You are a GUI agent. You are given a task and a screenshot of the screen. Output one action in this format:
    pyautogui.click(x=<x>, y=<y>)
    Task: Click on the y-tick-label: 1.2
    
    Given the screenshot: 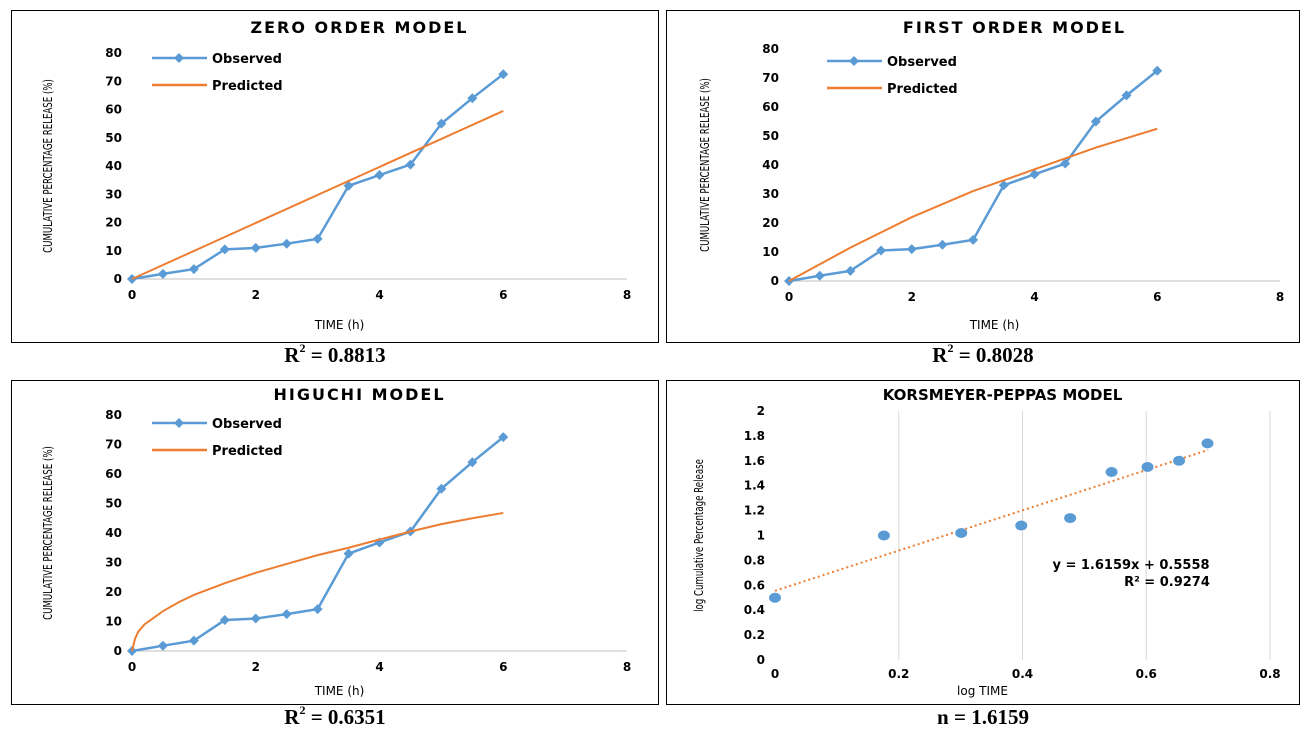 What is the action you would take?
    pyautogui.click(x=754, y=511)
    